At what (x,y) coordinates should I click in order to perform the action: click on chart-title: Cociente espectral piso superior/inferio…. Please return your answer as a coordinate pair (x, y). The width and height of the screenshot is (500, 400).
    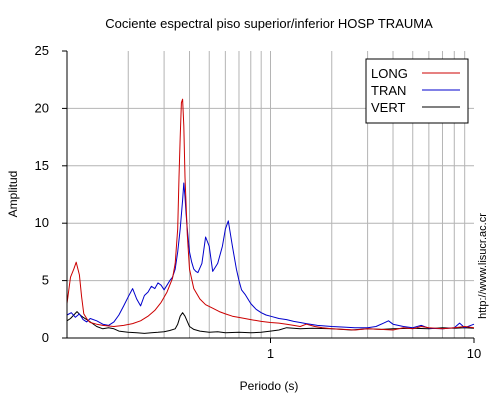
    Looking at the image, I should click on (269, 23).